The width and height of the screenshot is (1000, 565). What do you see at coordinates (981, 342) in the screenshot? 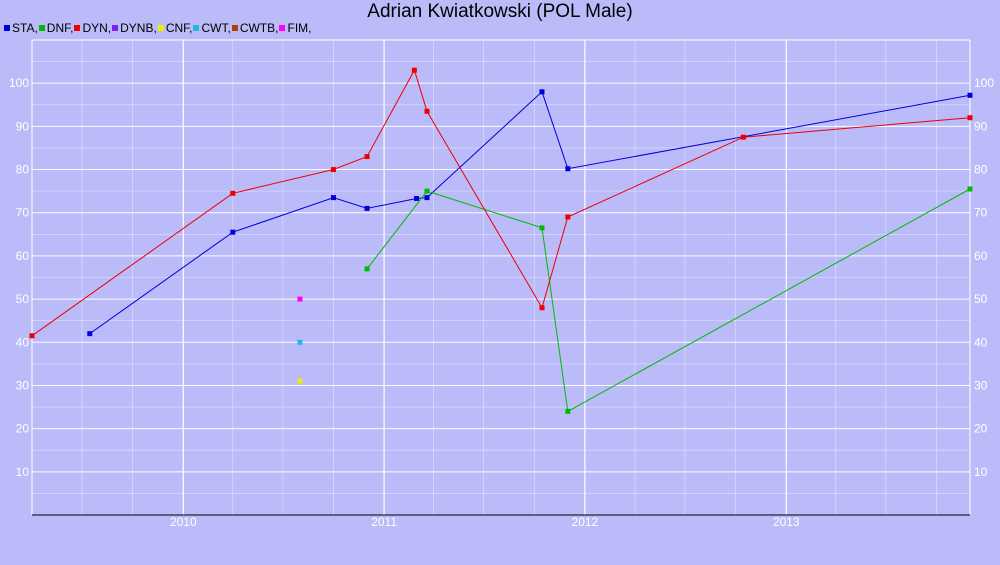
I see `y-tick-label-right: 40` at bounding box center [981, 342].